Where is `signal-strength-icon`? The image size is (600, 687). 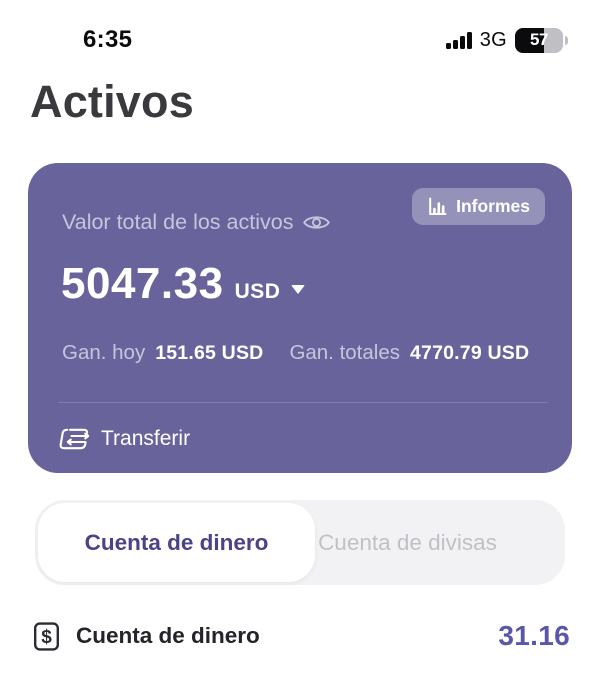
signal-strength-icon is located at coordinates (459, 40).